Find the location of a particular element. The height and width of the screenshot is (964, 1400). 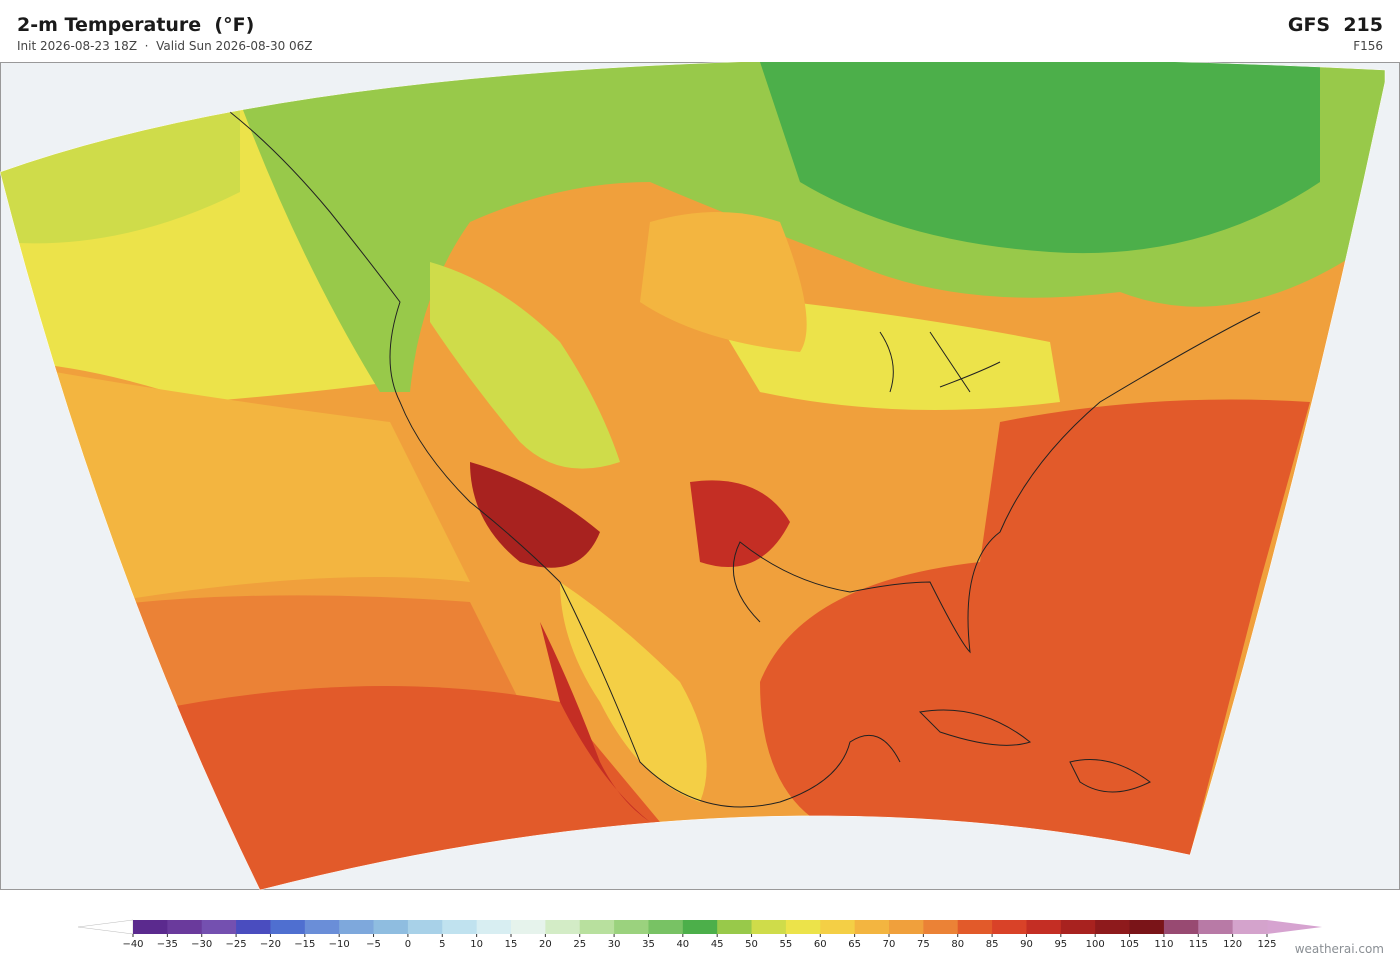

colorbar-under is located at coordinates (105, 927).